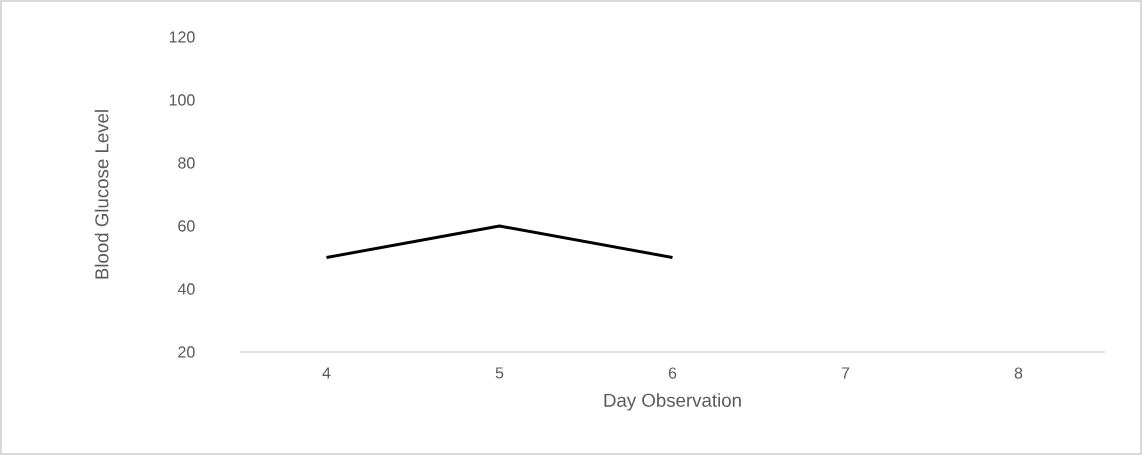 The height and width of the screenshot is (455, 1142). I want to click on y-axis-title: Blood Glucose Level, so click(101, 194).